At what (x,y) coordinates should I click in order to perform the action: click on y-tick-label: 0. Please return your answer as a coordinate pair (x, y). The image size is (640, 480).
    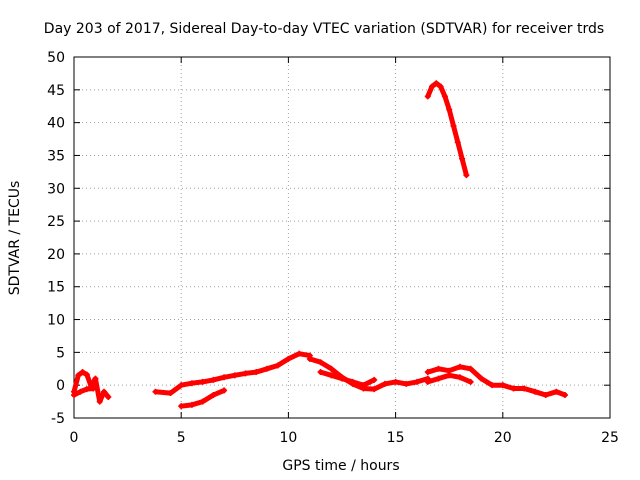
    Looking at the image, I should click on (60, 386).